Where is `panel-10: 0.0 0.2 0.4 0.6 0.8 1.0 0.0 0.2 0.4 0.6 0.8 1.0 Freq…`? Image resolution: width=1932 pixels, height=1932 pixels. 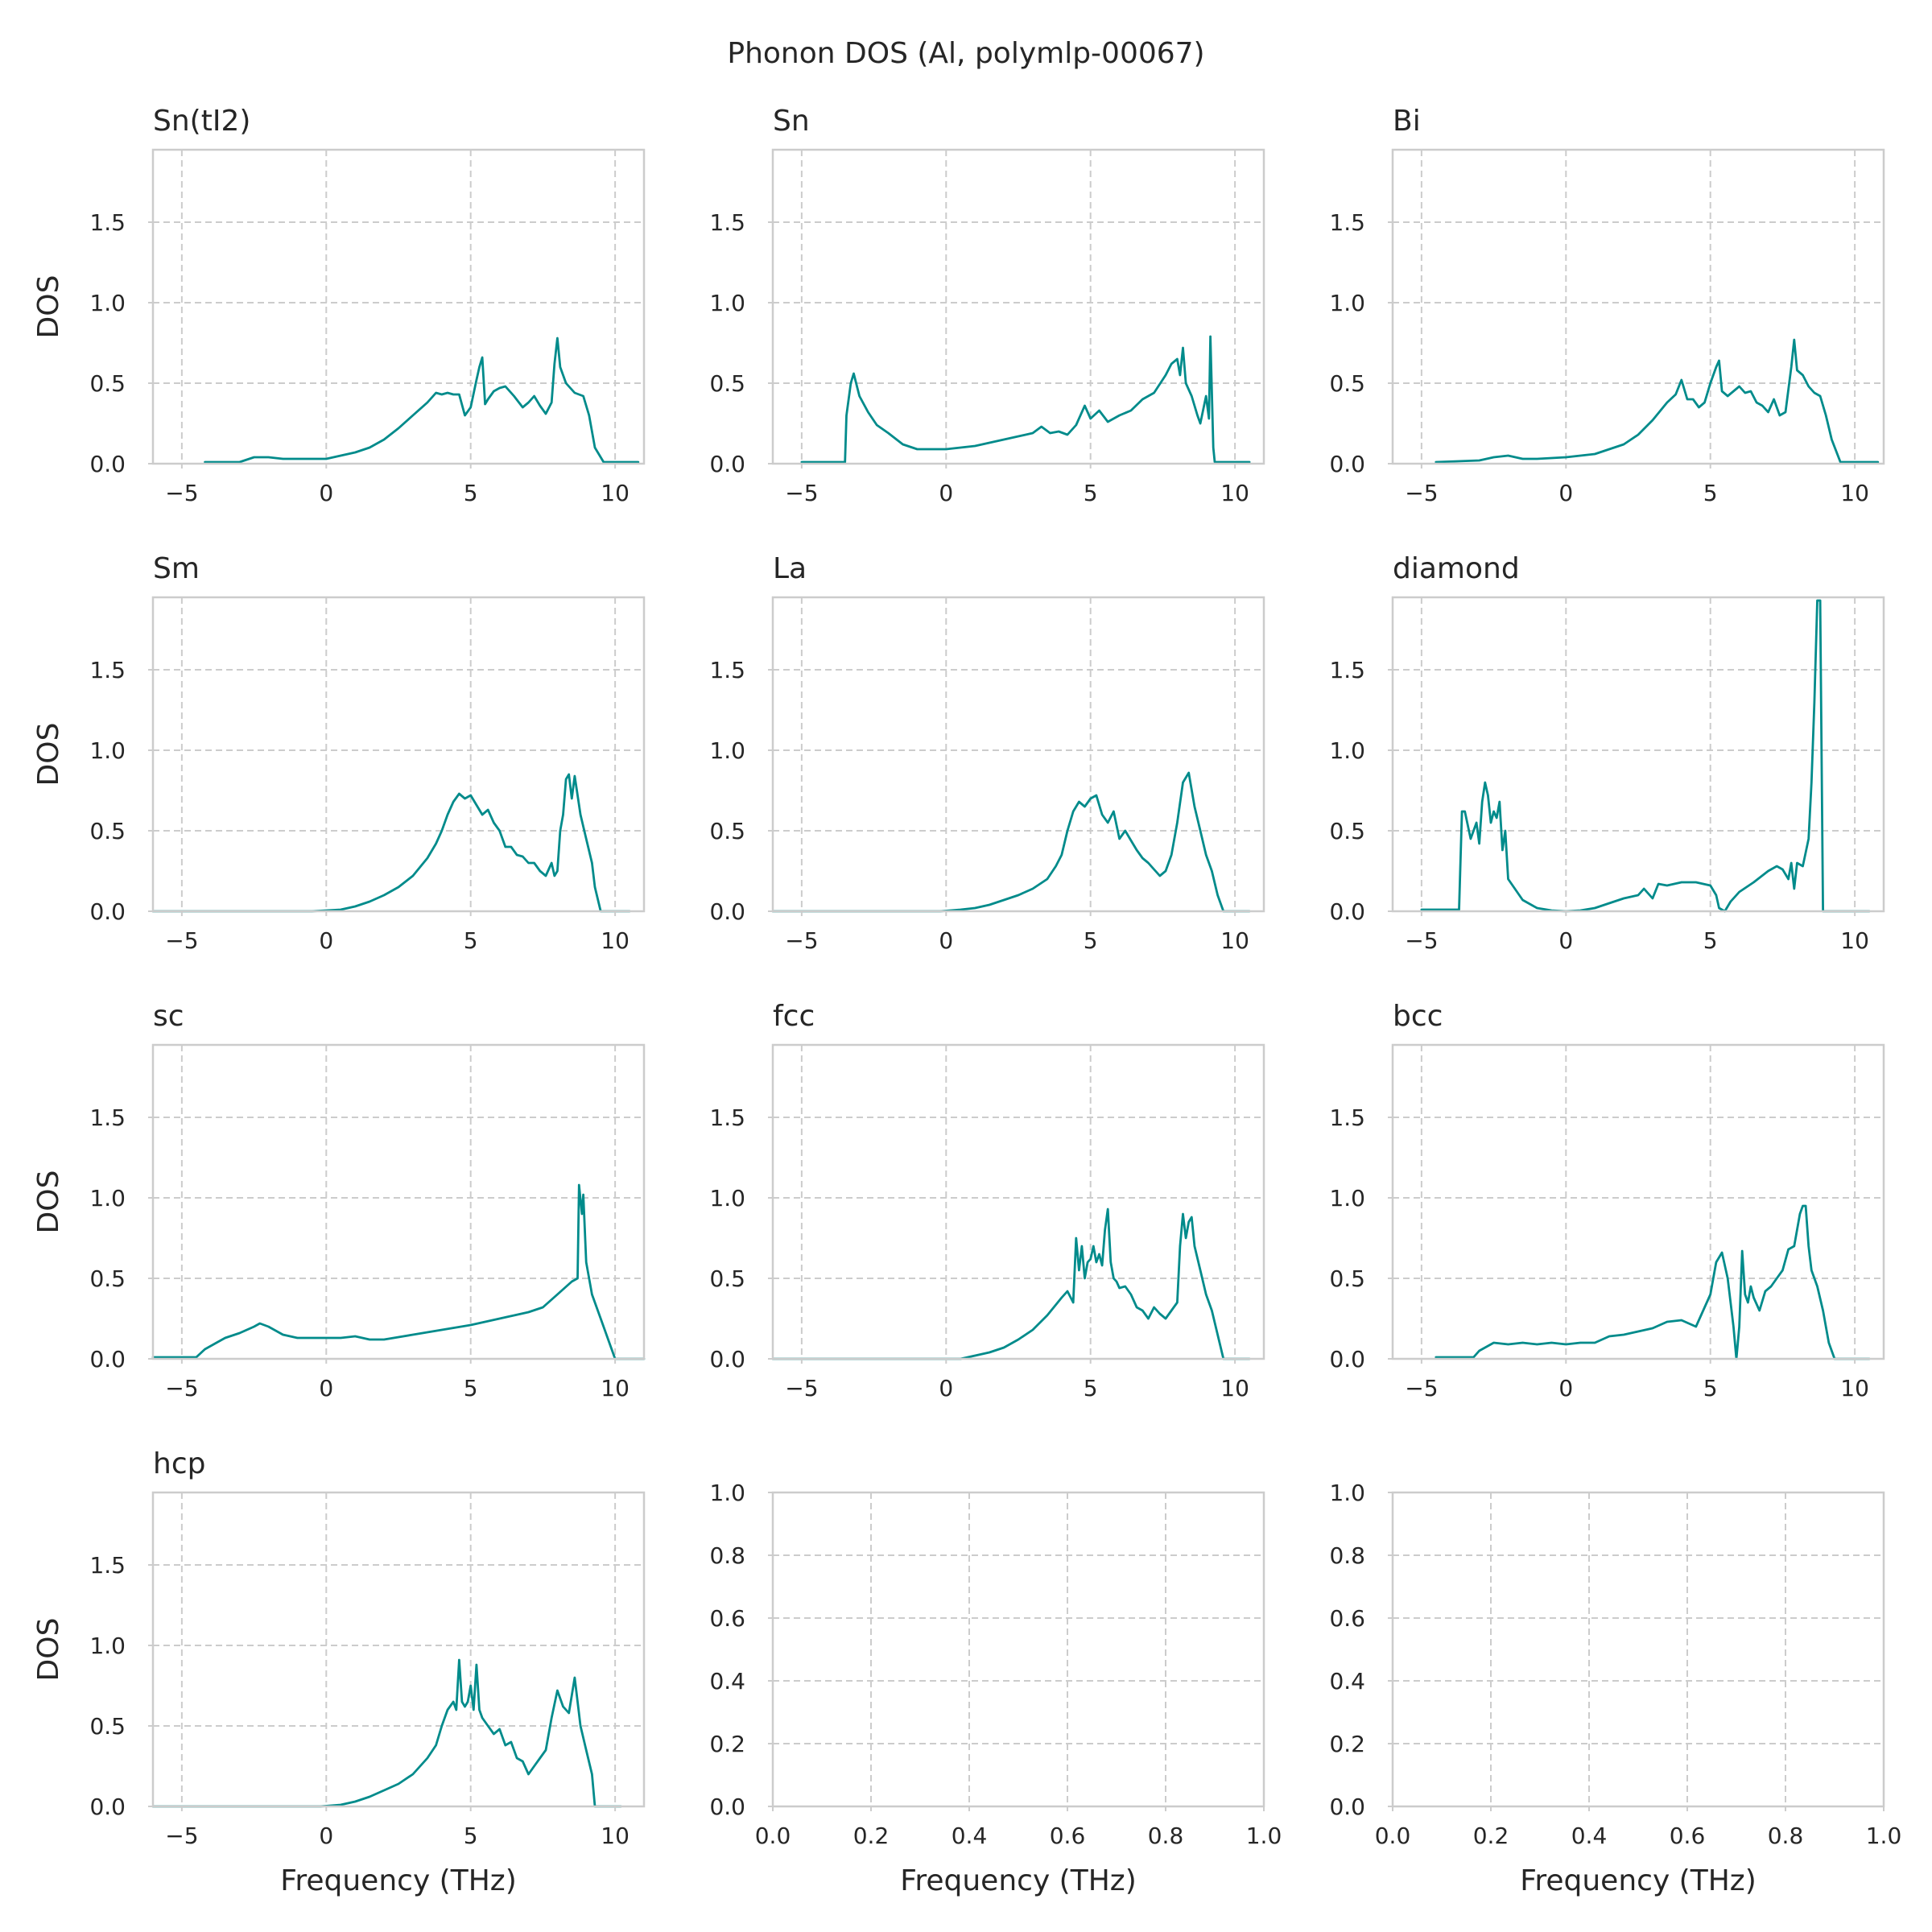 panel-10: 0.0 0.2 0.4 0.6 0.8 1.0 0.0 0.2 0.4 0.6 0.8 1.0 Freq… is located at coordinates (995, 1688).